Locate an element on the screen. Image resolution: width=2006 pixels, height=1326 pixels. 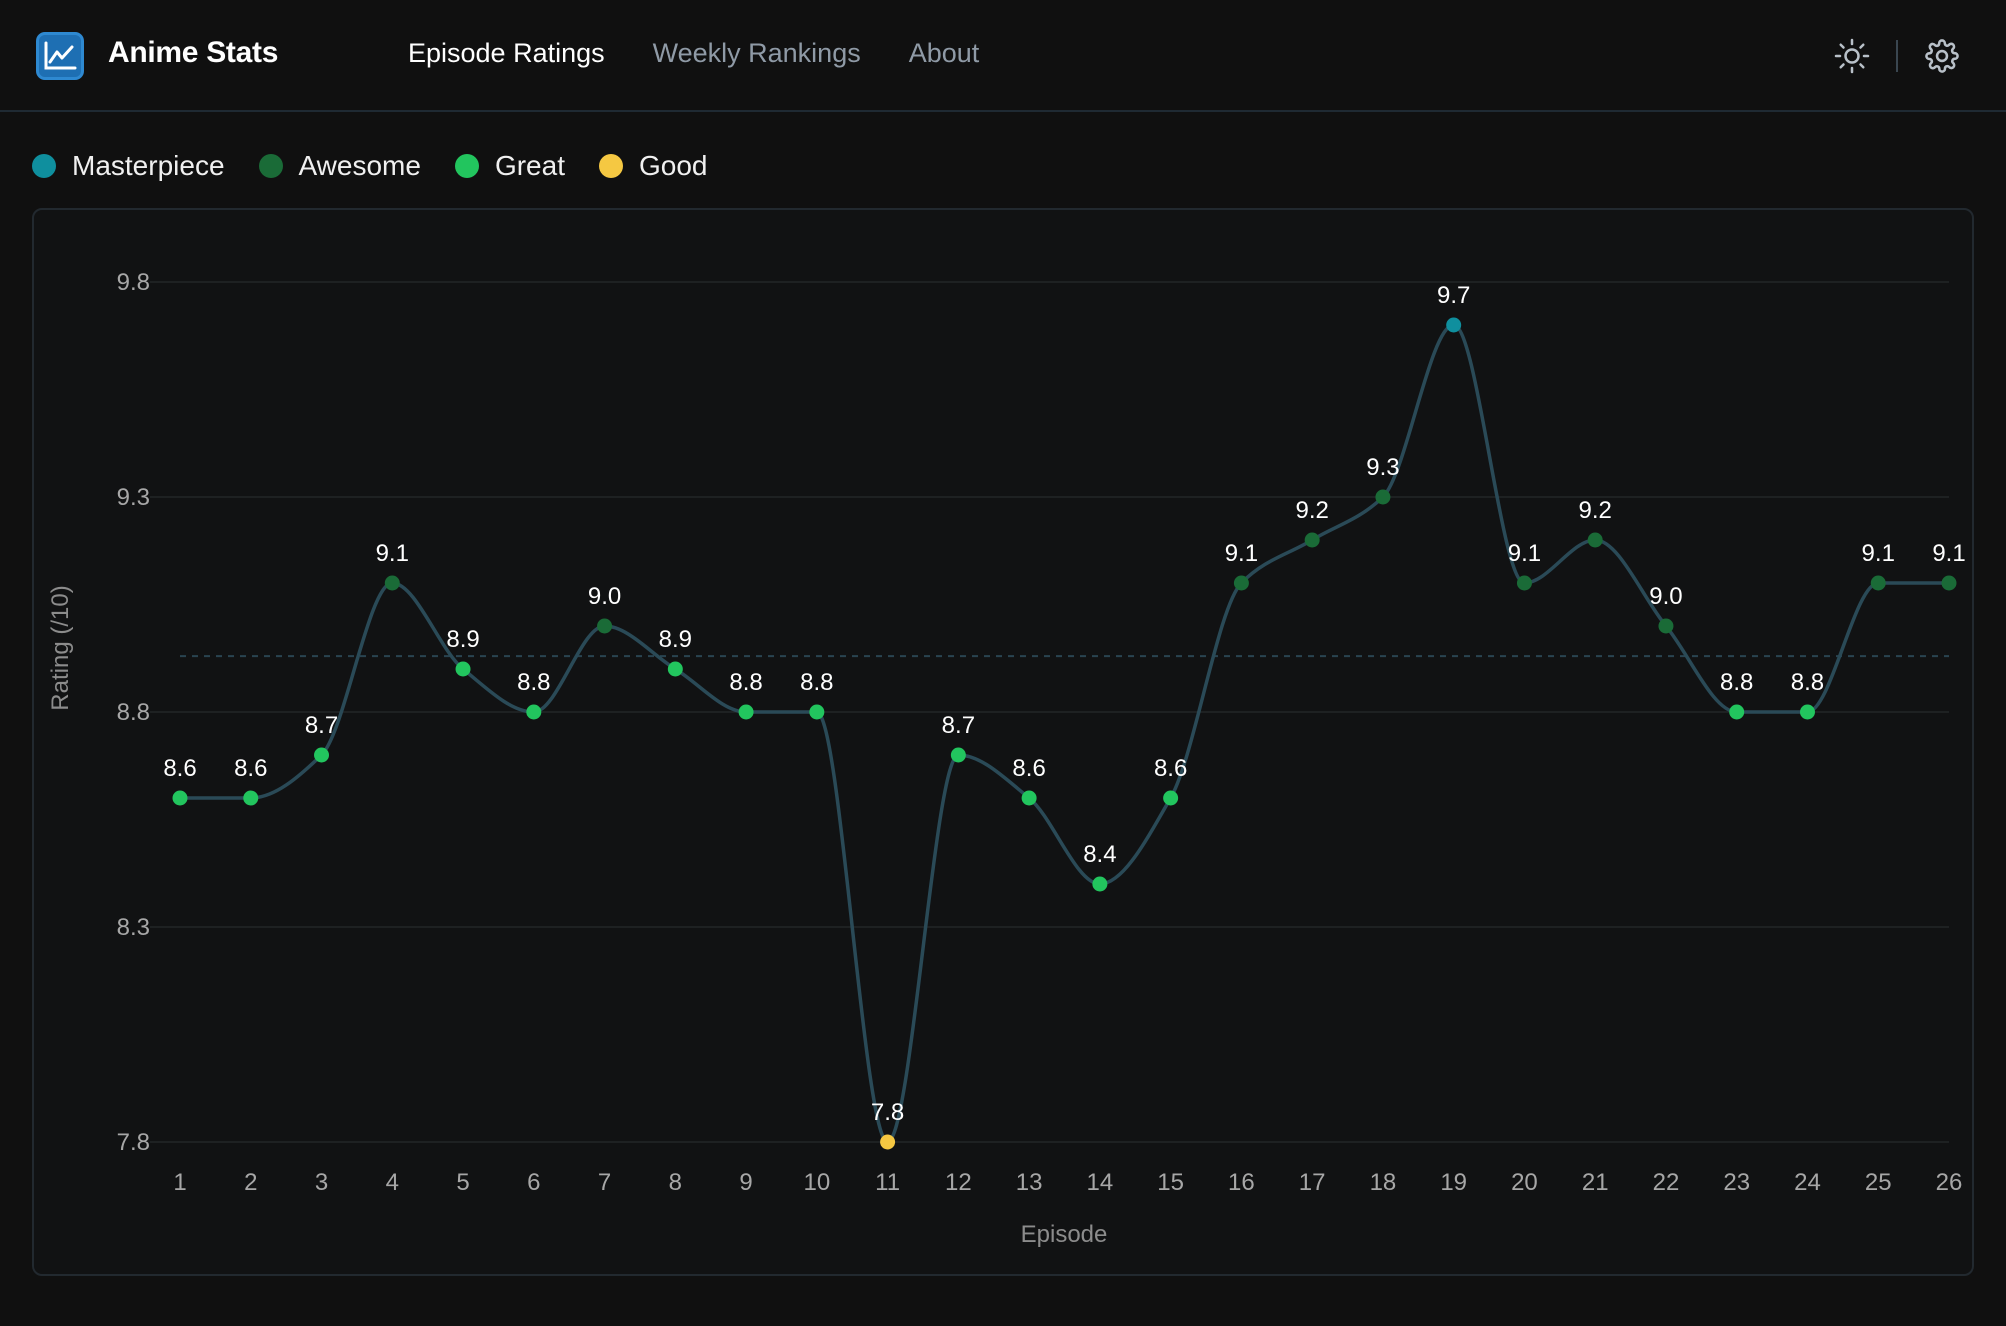
nav-about: About is located at coordinates (944, 53).